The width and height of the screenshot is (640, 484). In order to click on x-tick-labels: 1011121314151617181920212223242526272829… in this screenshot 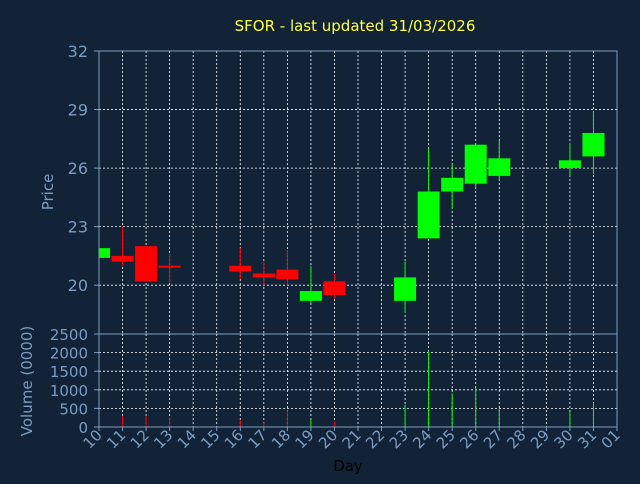, I will do `click(352, 439)`.